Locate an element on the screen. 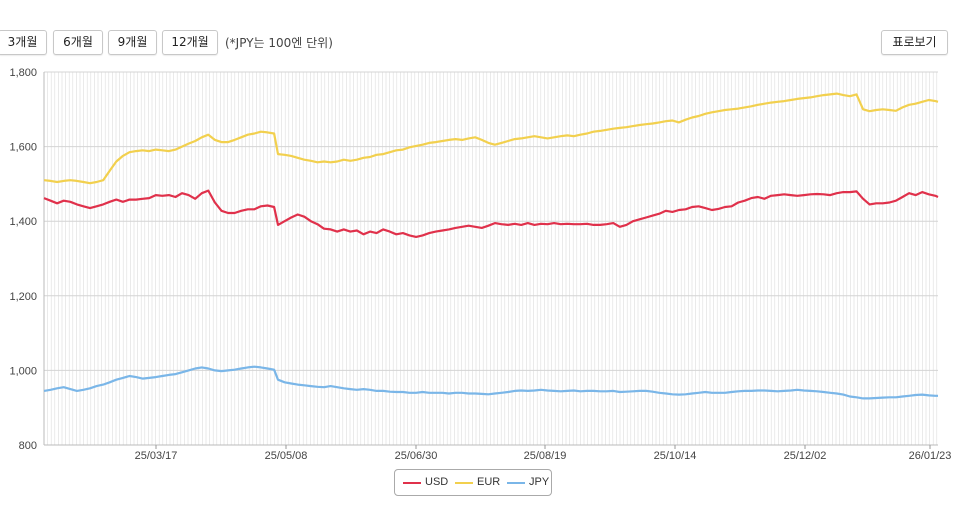 Image resolution: width=953 pixels, height=507 pixels. x-tick-label: 25/12/02 is located at coordinates (805, 456).